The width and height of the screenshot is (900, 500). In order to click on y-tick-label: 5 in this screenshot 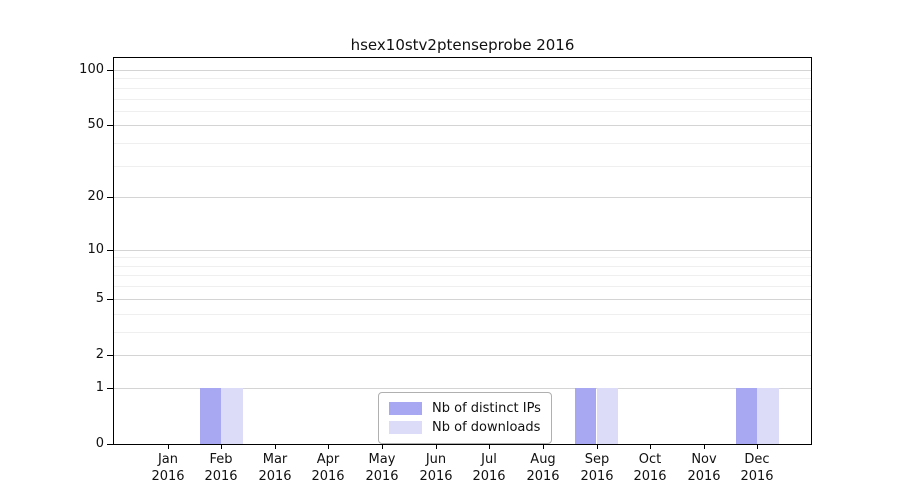, I will do `click(99, 298)`.